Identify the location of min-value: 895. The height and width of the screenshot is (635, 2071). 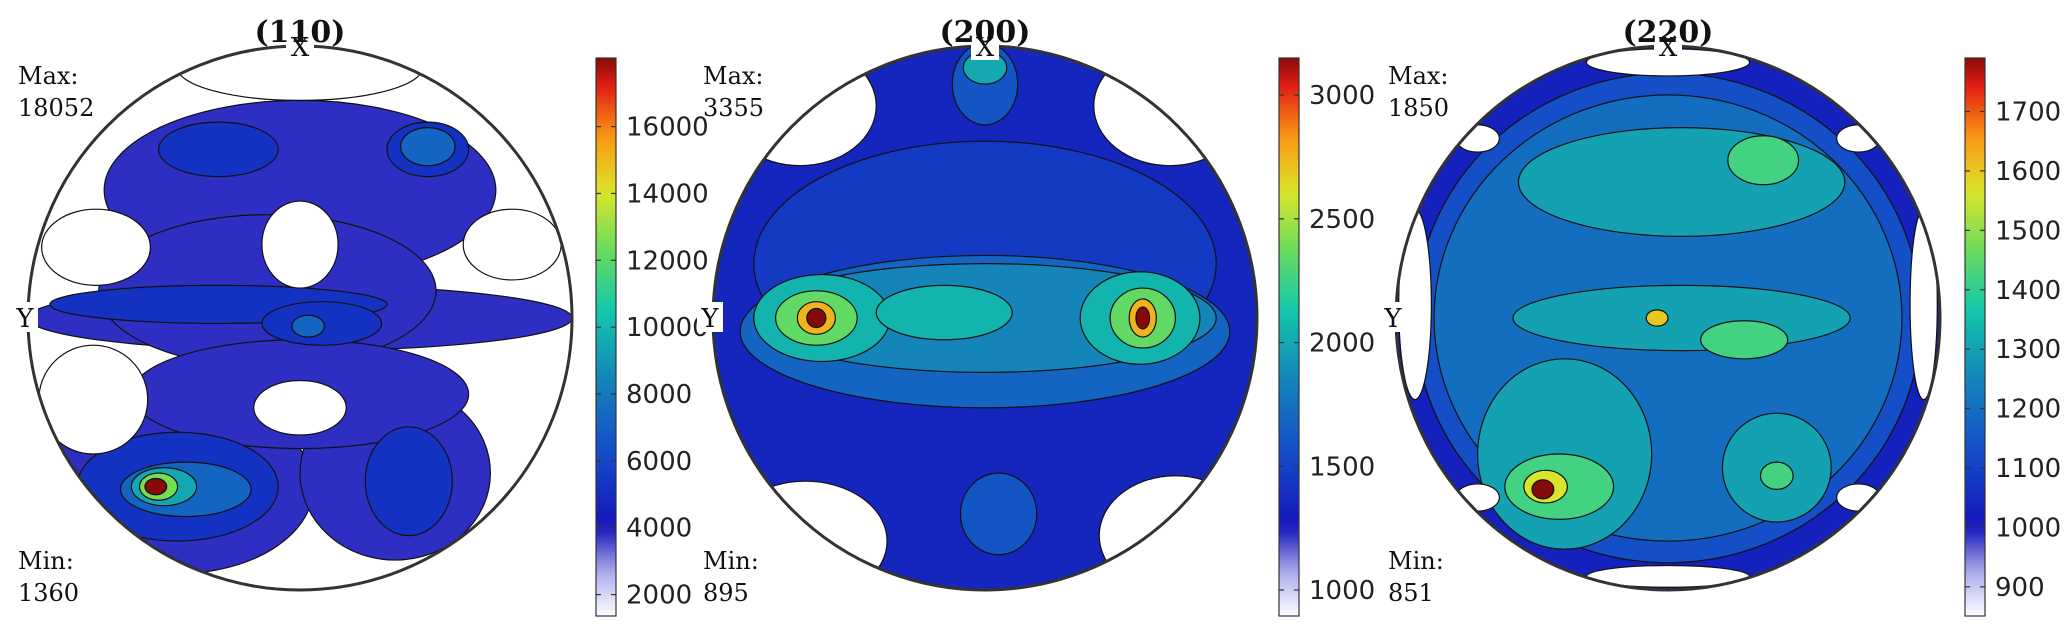
(726, 593).